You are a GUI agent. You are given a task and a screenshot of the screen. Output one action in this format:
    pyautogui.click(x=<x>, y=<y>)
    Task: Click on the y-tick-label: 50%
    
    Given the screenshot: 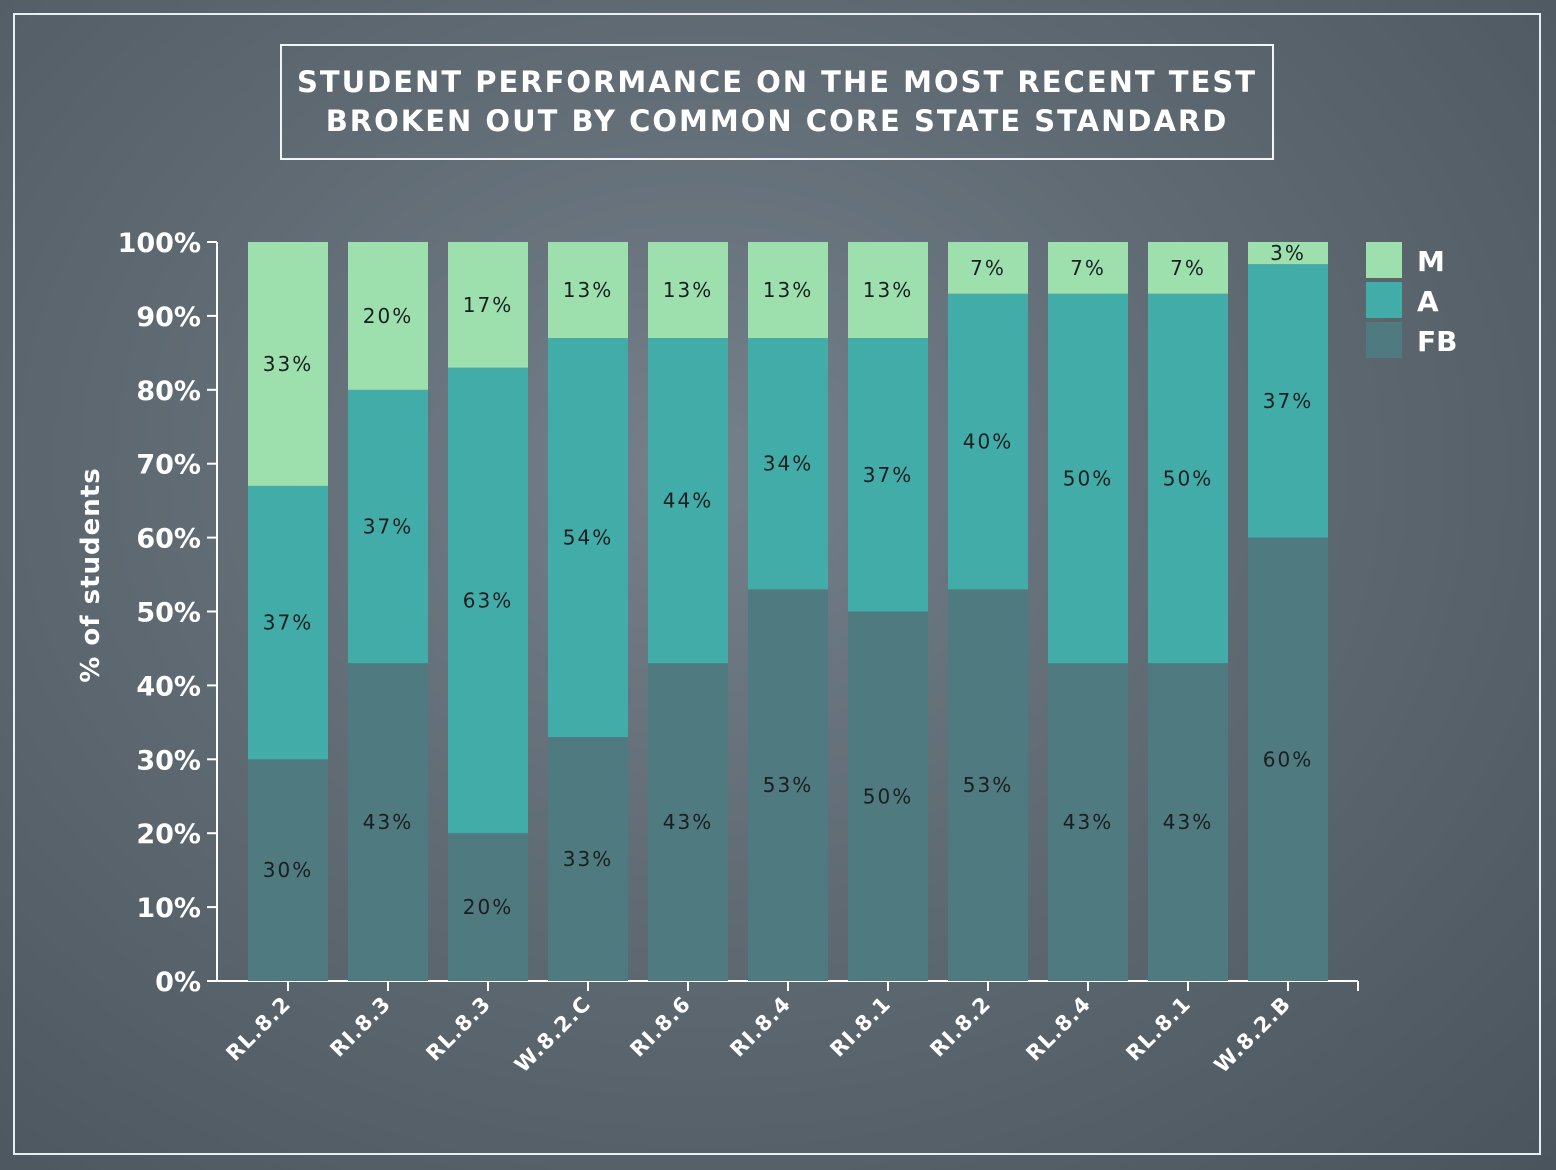 What is the action you would take?
    pyautogui.click(x=168, y=613)
    